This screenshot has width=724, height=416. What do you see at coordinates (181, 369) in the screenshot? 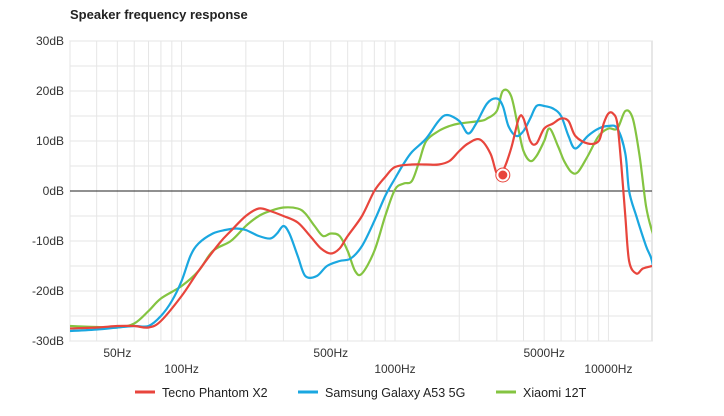
I see `x-tick-label: 100Hz` at bounding box center [181, 369].